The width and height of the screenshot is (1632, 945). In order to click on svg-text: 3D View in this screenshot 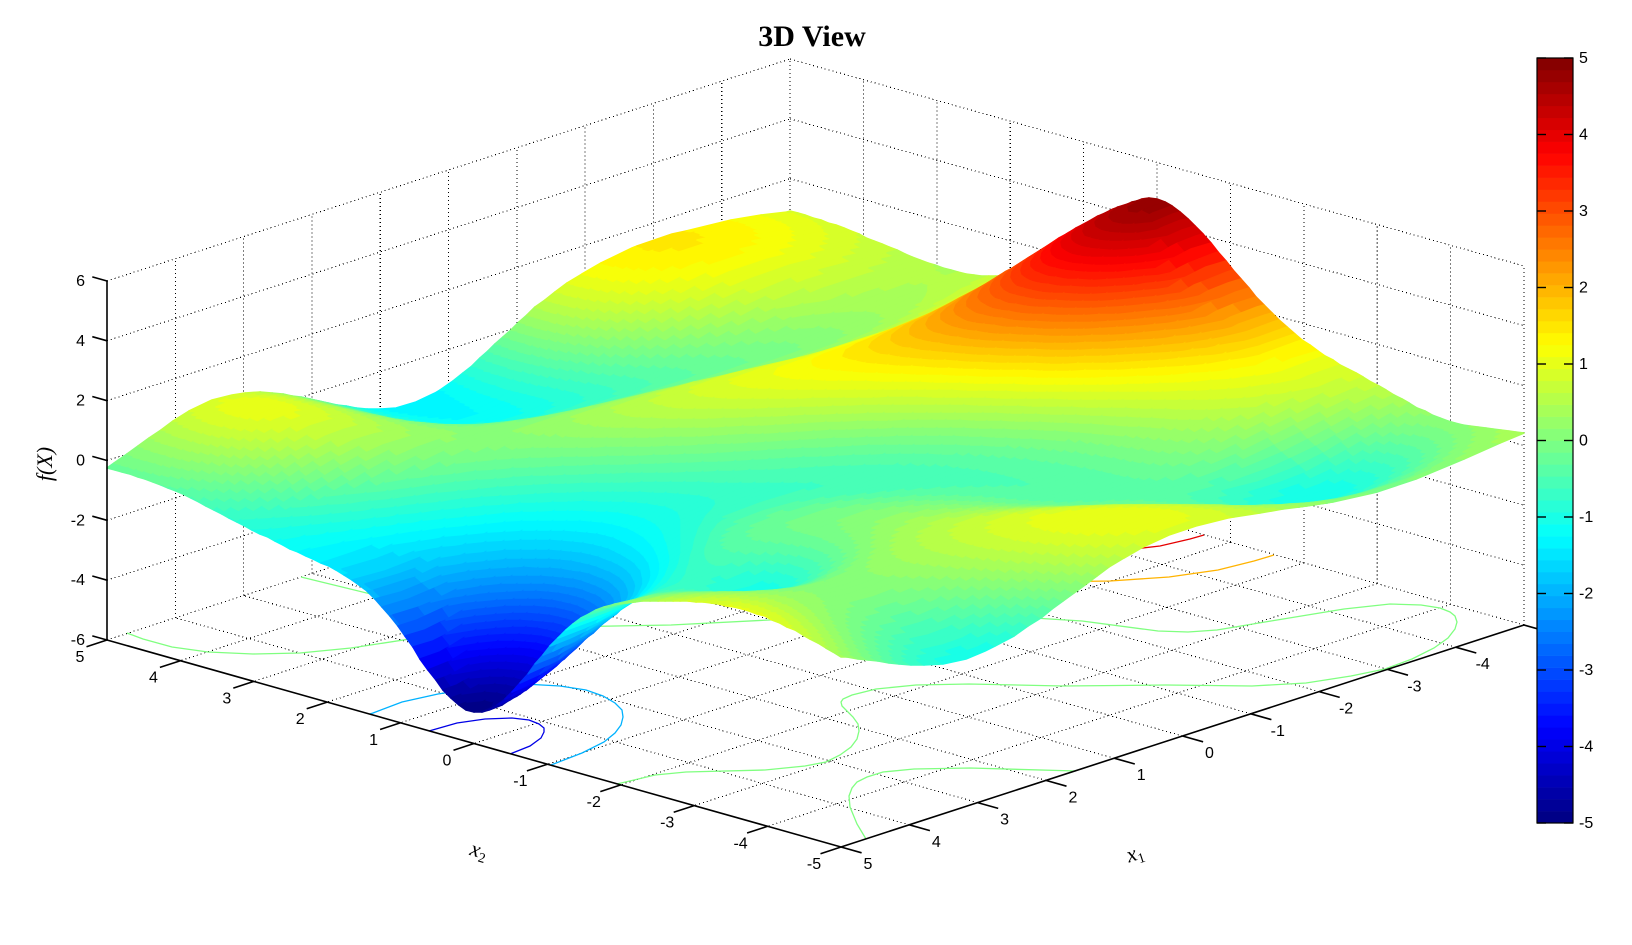, I will do `click(812, 36)`.